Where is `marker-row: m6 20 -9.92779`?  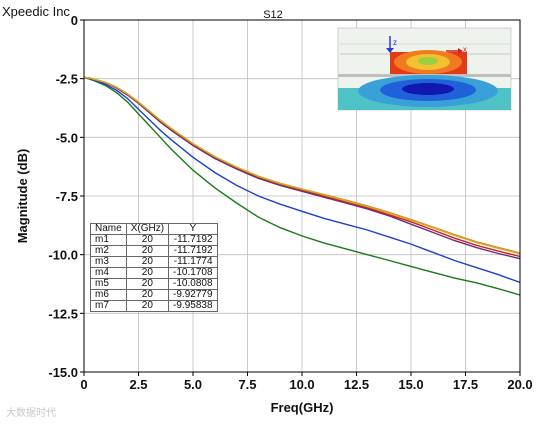 marker-row: m6 20 -9.92779 is located at coordinates (154, 295).